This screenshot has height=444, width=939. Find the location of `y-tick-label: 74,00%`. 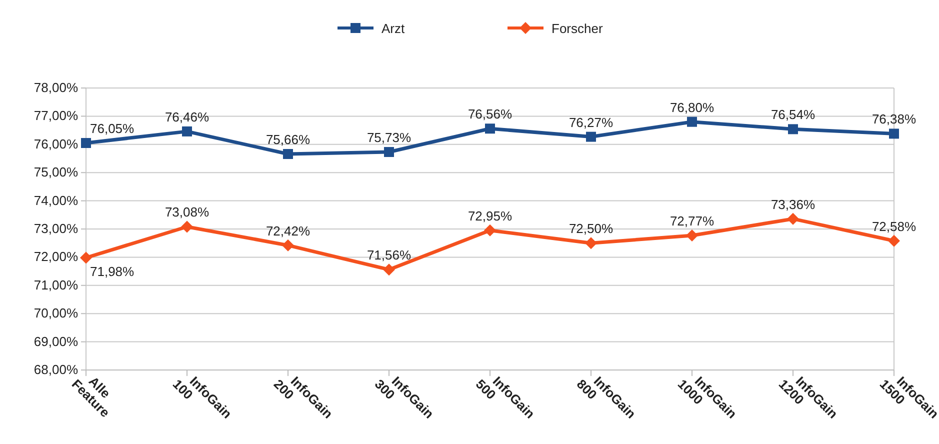

y-tick-label: 74,00% is located at coordinates (56, 200).